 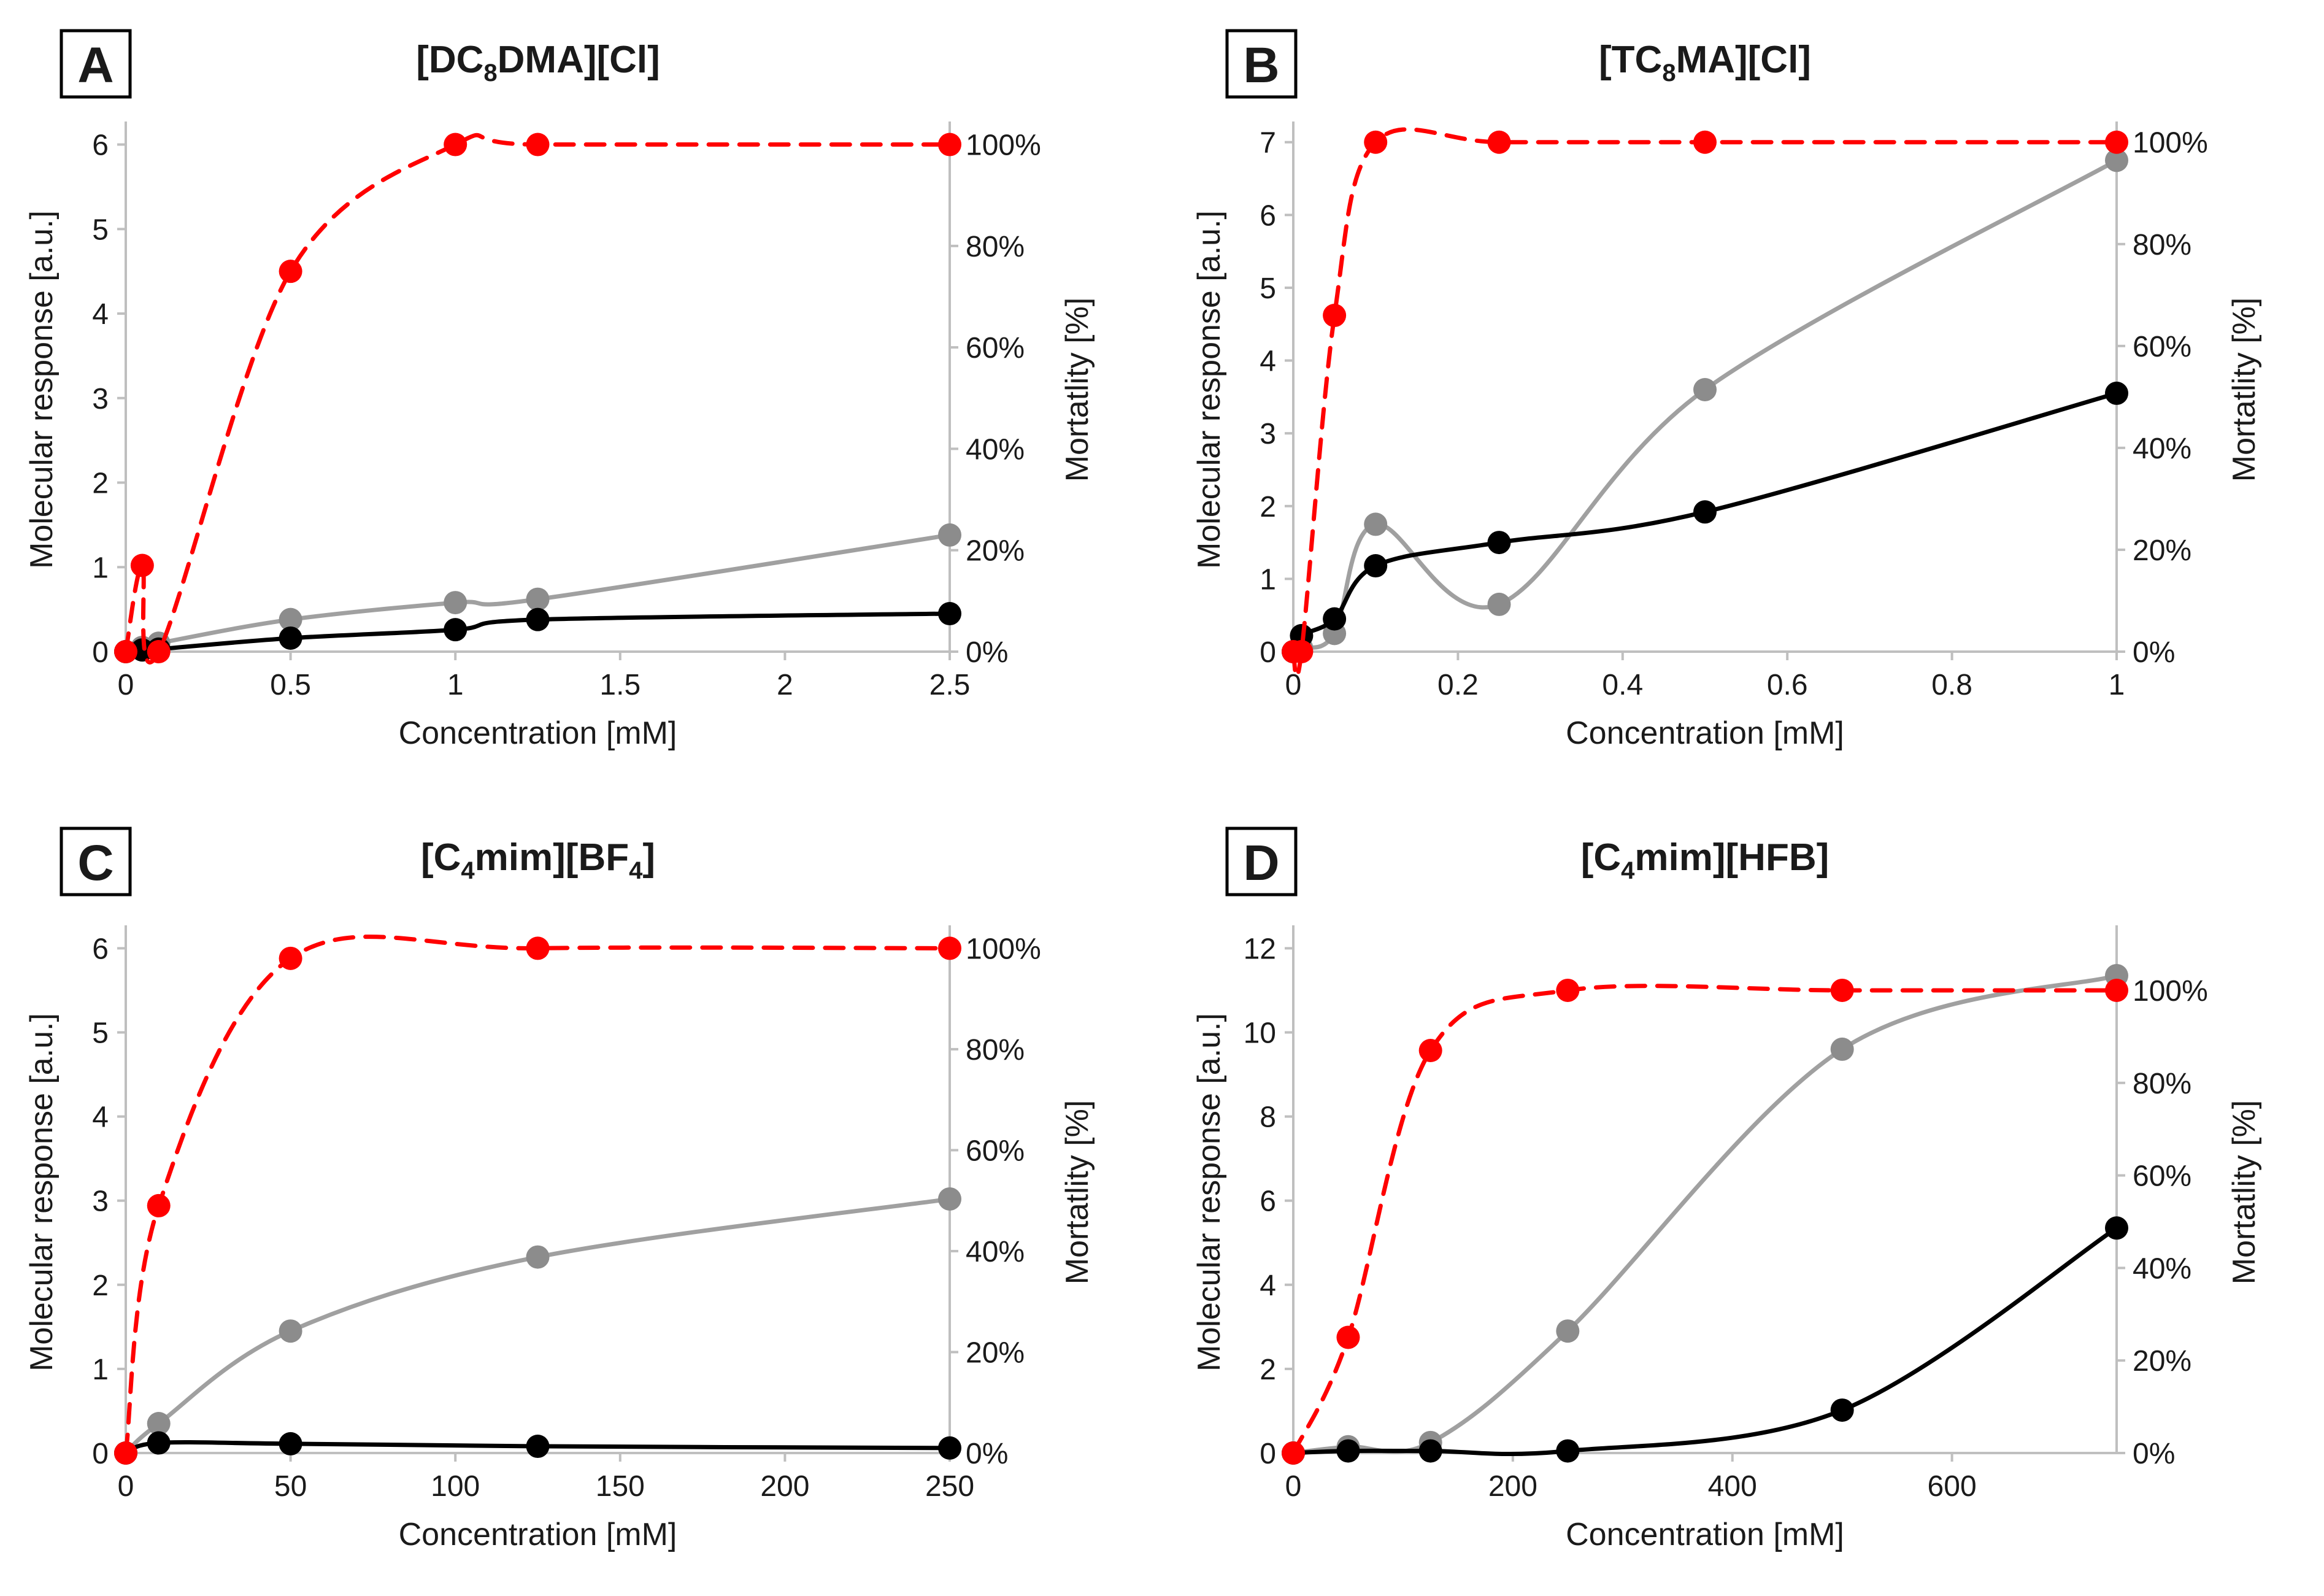 I want to click on y2-tick-label: 40%, so click(x=2162, y=1268).